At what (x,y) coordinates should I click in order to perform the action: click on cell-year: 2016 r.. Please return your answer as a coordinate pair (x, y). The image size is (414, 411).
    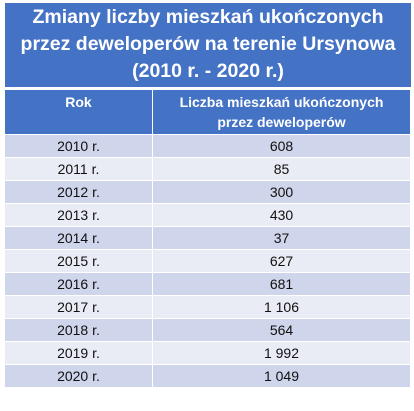
    Looking at the image, I should click on (79, 284).